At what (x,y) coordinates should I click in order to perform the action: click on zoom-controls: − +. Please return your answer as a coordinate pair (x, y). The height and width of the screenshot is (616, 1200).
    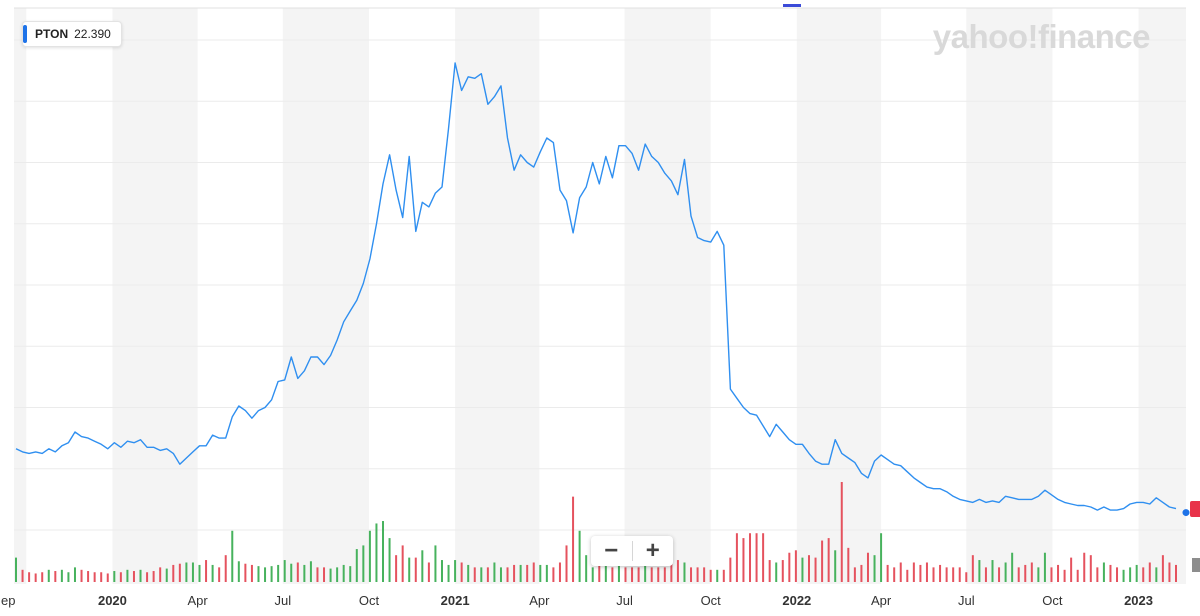
    Looking at the image, I should click on (632, 551).